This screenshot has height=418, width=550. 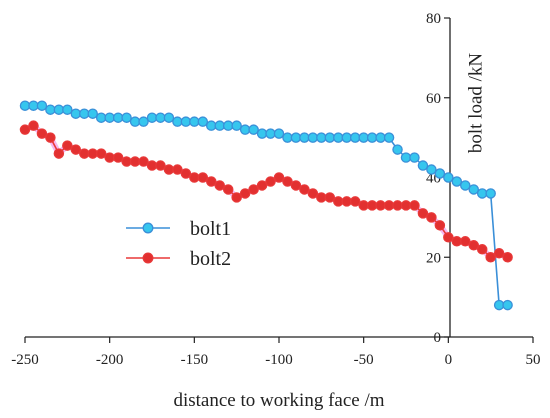 I want to click on legend: bolt1 bolt2, so click(x=178, y=244).